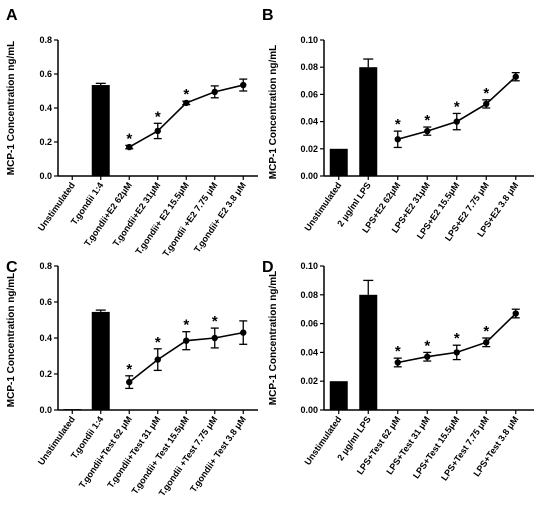  I want to click on category-label: T.gondii+Test 31 μM, so click(133, 451).